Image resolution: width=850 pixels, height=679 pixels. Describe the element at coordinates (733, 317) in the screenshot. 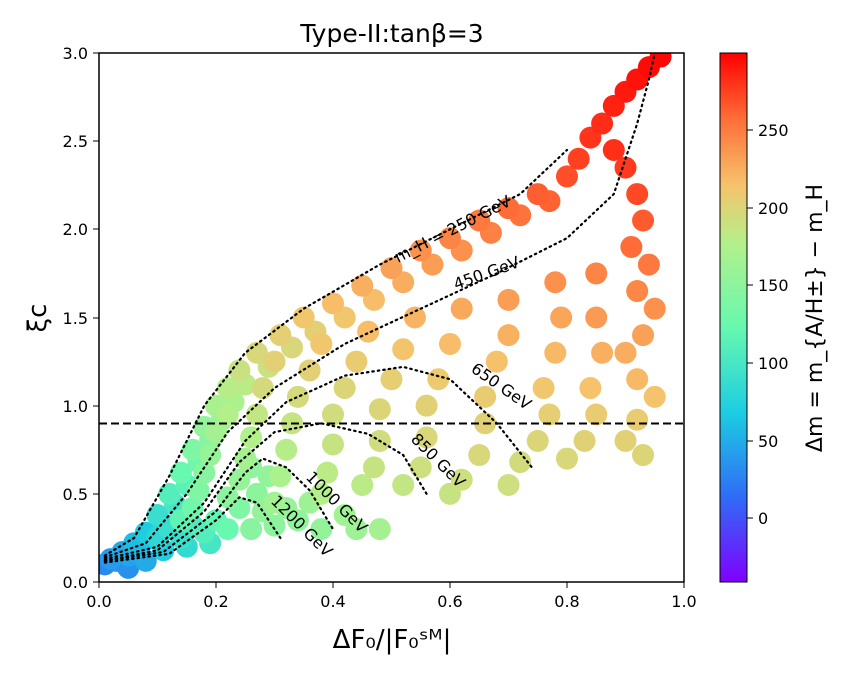

I see `colorbar` at that location.